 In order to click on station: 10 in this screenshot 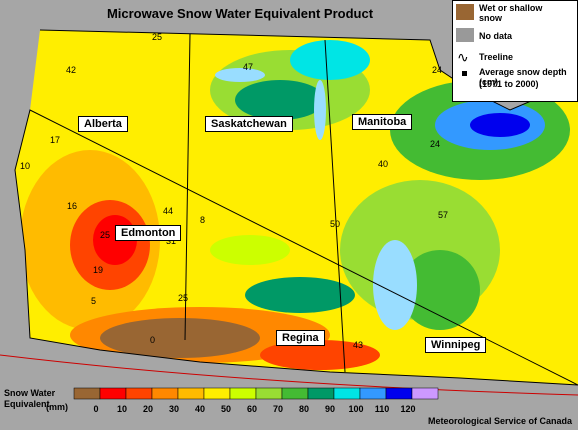, I will do `click(25, 166)`.